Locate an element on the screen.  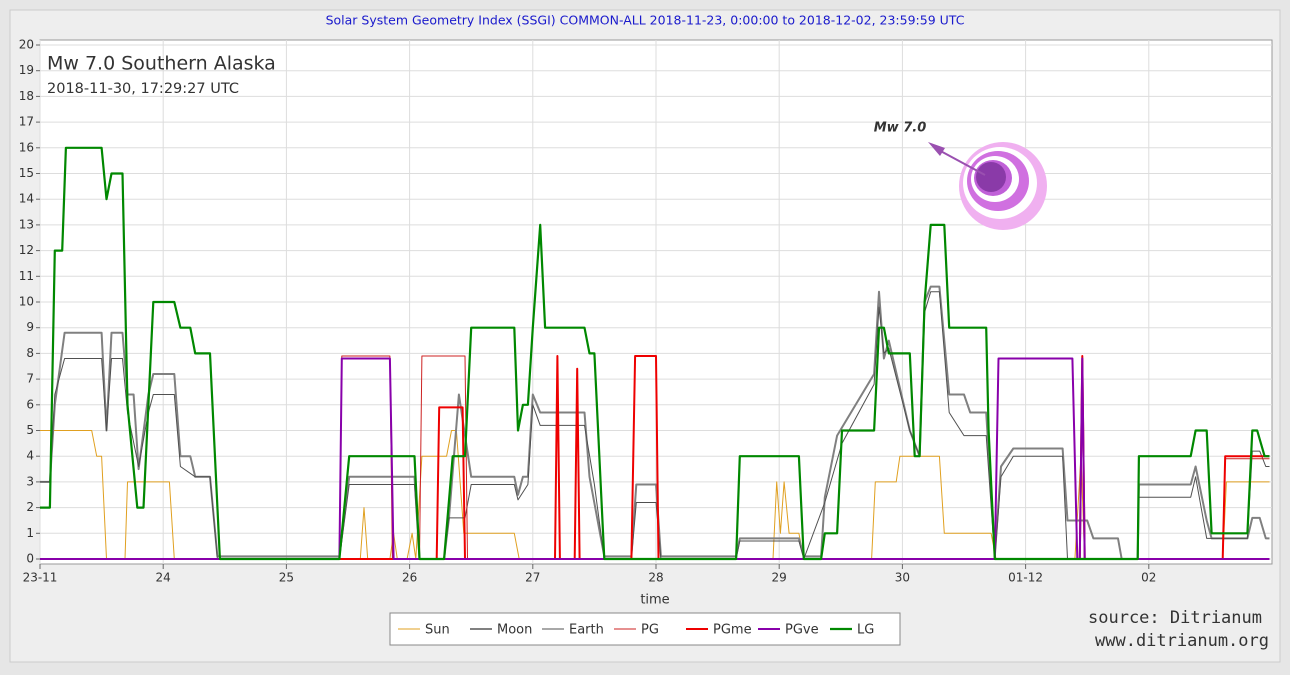
y-tick-label: 8 is located at coordinates (30, 353).